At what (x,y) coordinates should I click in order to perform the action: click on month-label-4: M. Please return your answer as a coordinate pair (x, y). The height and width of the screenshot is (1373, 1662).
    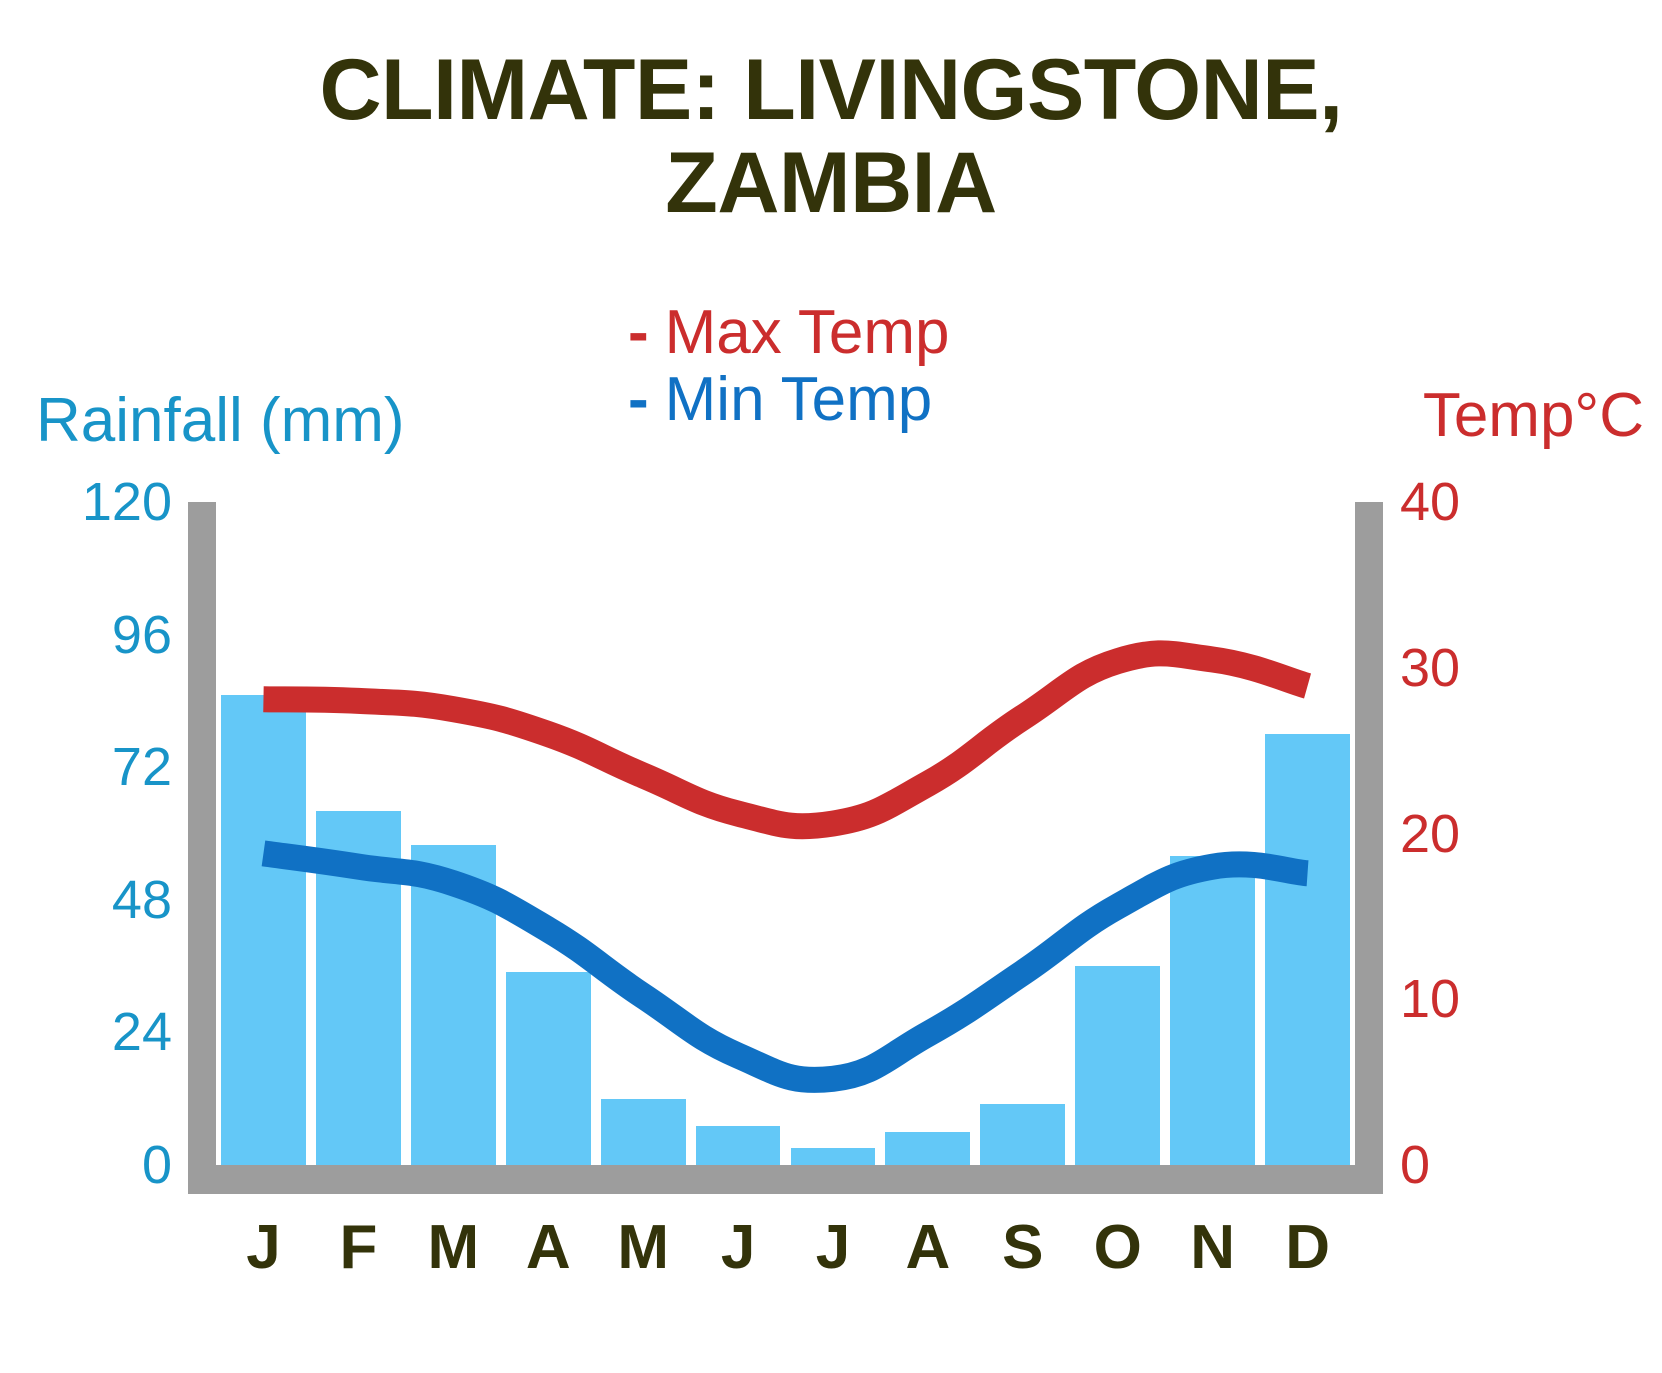
    Looking at the image, I should click on (643, 1247).